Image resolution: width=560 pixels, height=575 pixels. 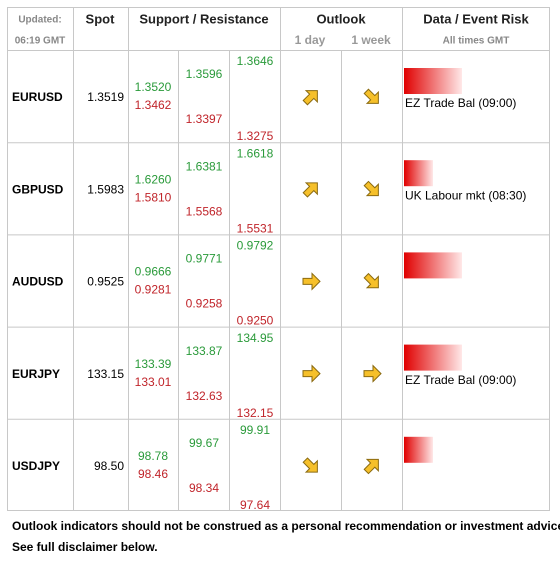 What do you see at coordinates (204, 304) in the screenshot?
I see `support: 0.9258` at bounding box center [204, 304].